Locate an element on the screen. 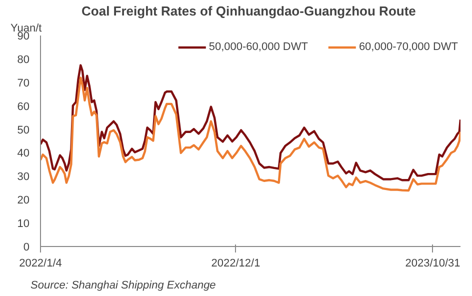 This screenshot has width=472, height=296. y-tick-label: 0 is located at coordinates (26, 248).